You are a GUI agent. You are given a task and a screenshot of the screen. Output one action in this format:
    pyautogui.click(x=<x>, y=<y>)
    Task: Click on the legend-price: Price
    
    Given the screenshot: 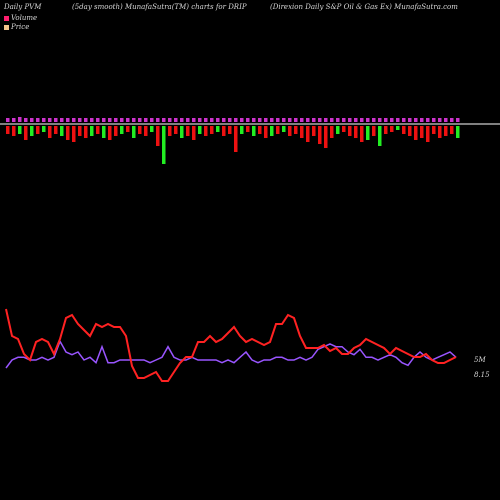 What is the action you would take?
    pyautogui.click(x=16, y=27)
    